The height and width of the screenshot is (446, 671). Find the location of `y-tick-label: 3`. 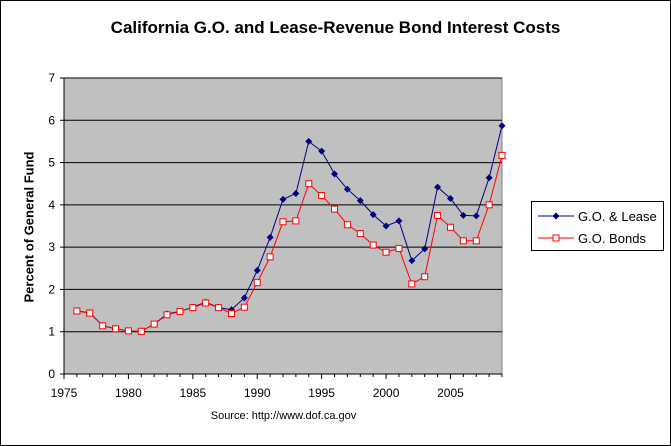

y-tick-label: 3 is located at coordinates (51, 247).